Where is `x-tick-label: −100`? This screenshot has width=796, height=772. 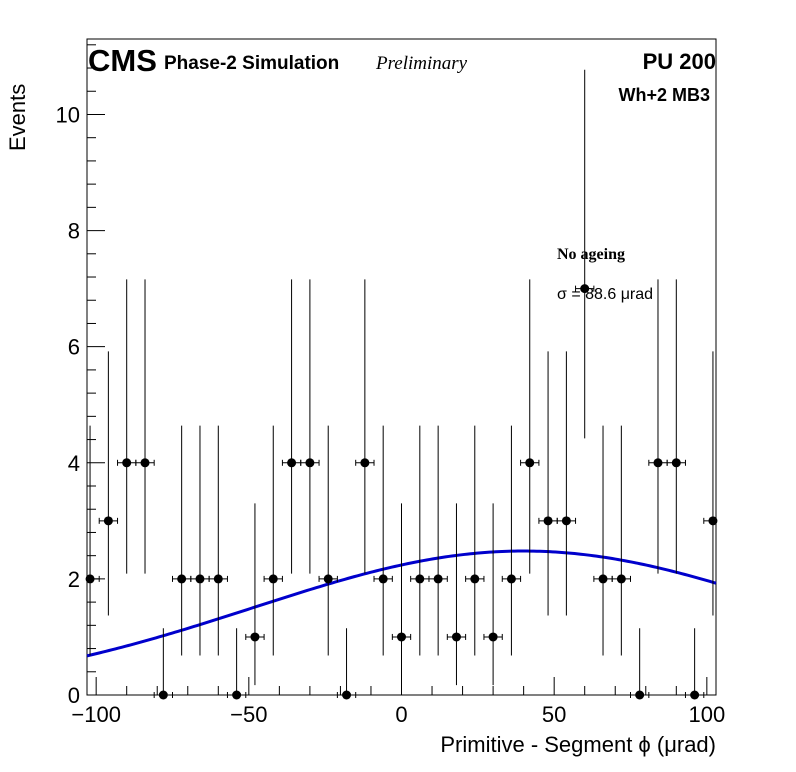 x-tick-label: −100 is located at coordinates (96, 714).